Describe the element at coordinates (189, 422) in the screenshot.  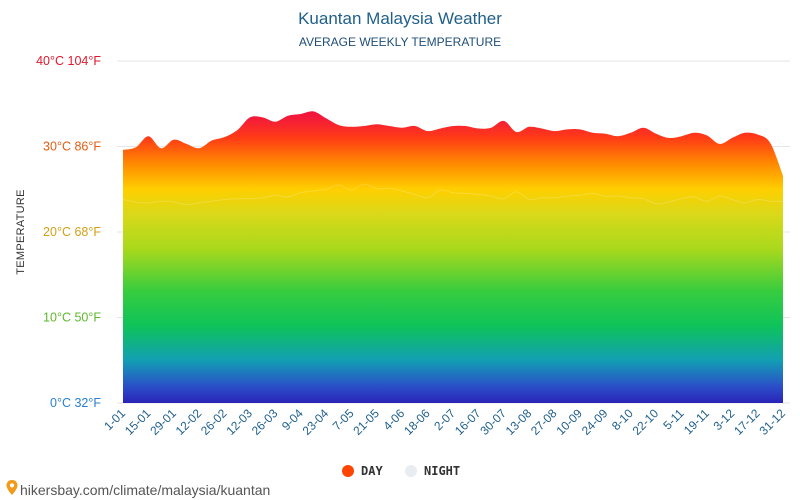
I see `x-tick-label: 12-02` at that location.